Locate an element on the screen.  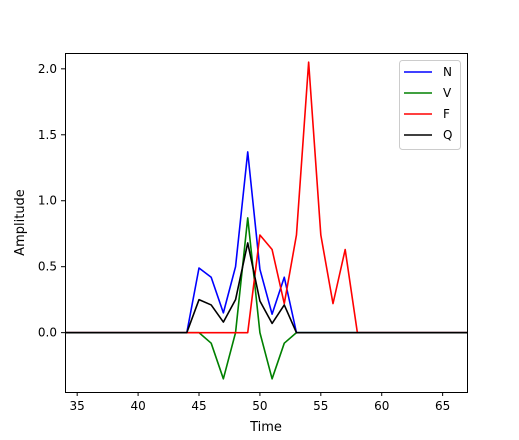
y-axis-ticks: 0.0 0.5 1.0 1.5 2.0 is located at coordinates (51, 201).